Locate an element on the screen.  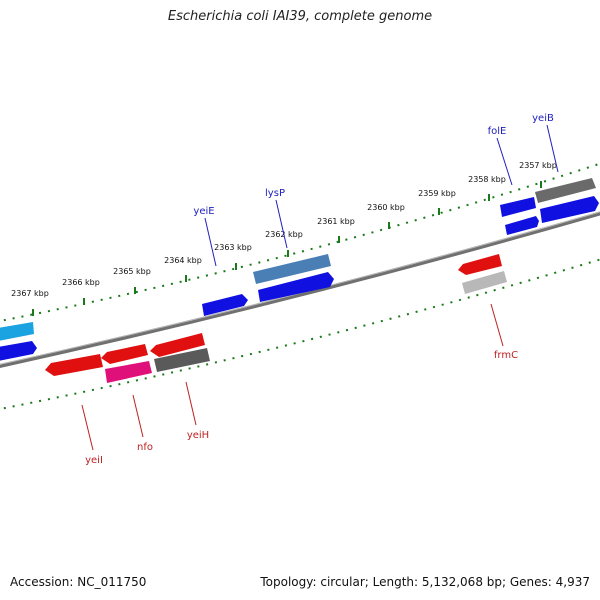
label-nfo: nfo is located at coordinates (145, 447).